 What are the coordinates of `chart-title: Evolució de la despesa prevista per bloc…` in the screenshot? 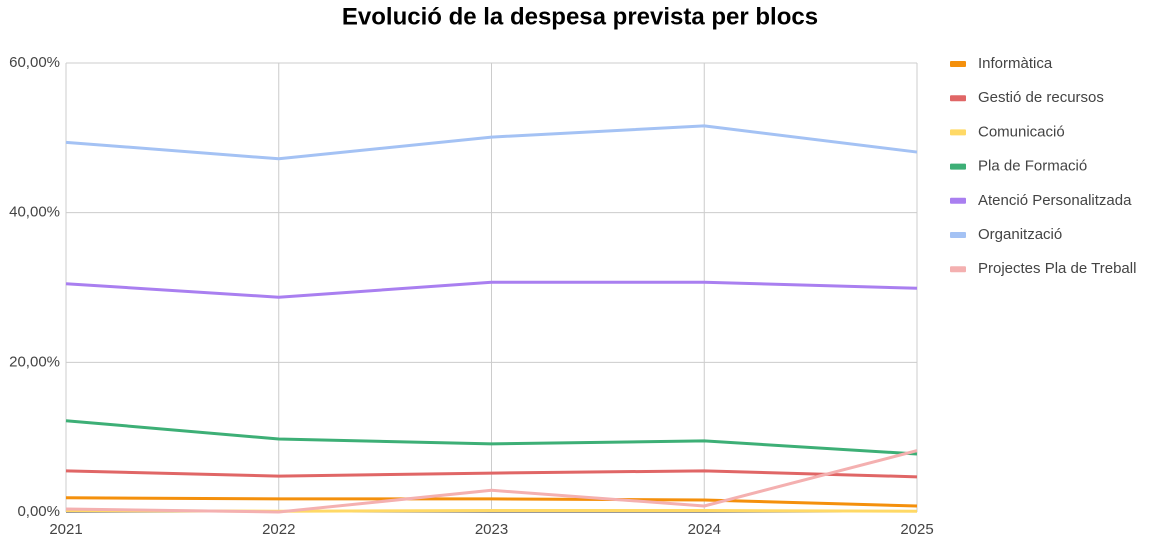 It's located at (580, 16).